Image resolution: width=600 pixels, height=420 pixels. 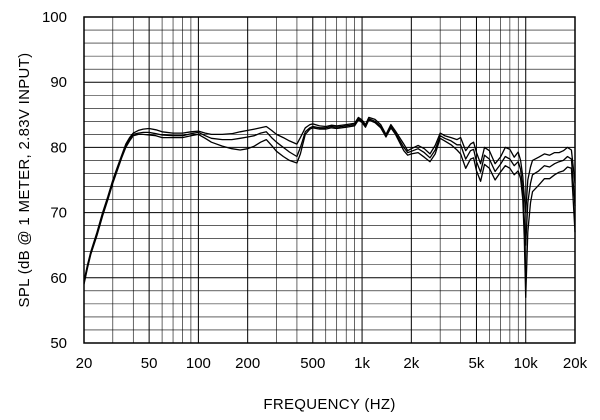 I want to click on x-tick-label: 2k, so click(x=411, y=363).